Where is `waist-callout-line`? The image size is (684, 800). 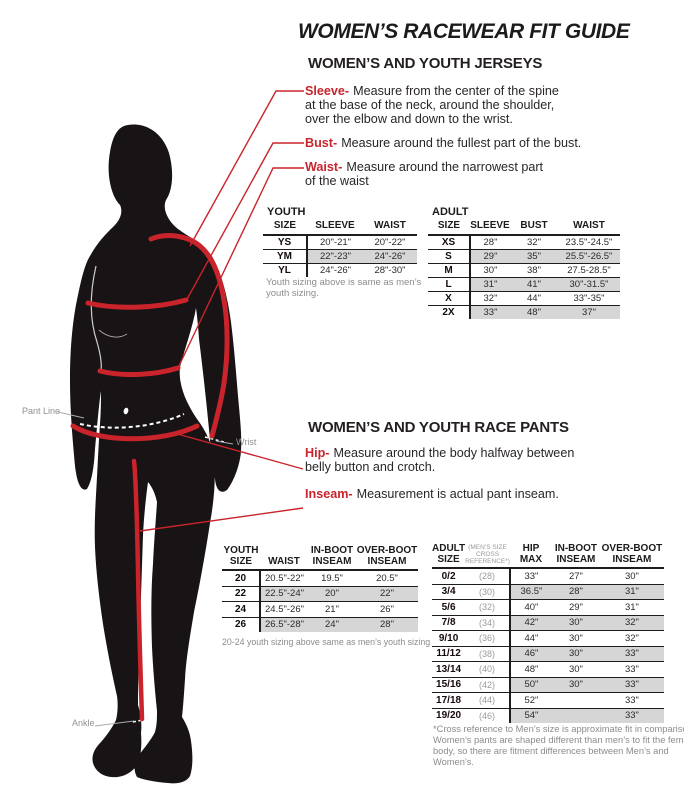
waist-callout-line is located at coordinates (240, 268).